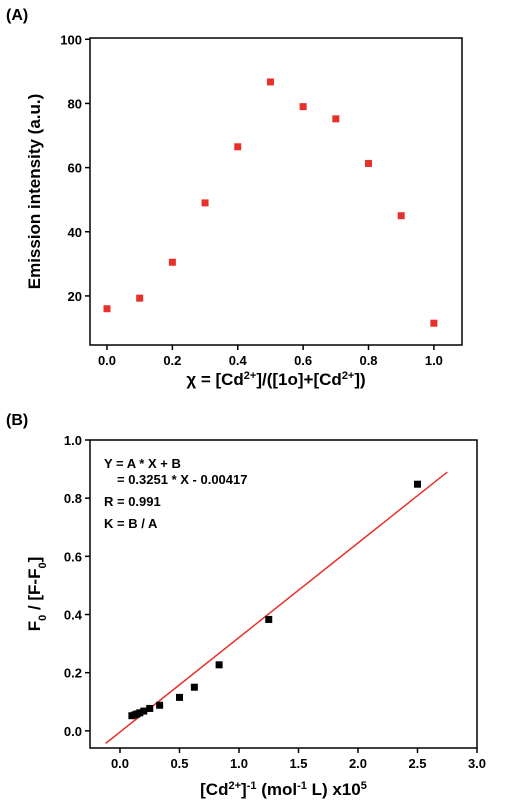 The image size is (512, 808). I want to click on label-part: F, so click(34, 626).